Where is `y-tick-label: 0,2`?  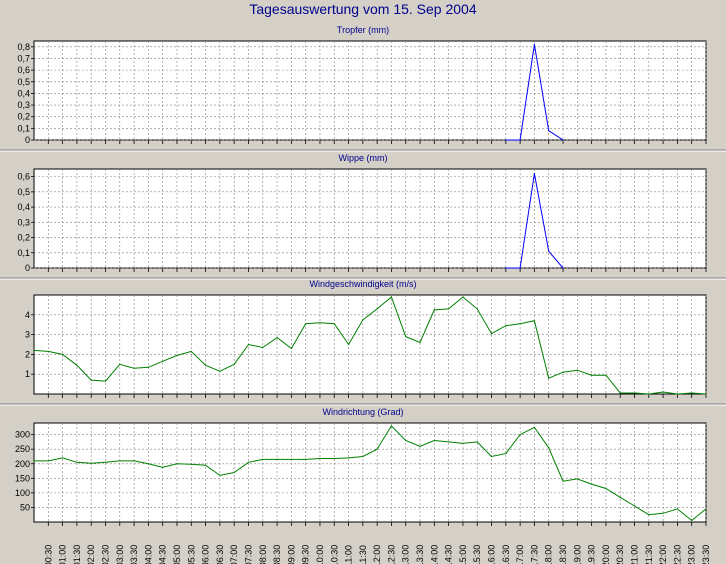 y-tick-label: 0,2 is located at coordinates (23, 117).